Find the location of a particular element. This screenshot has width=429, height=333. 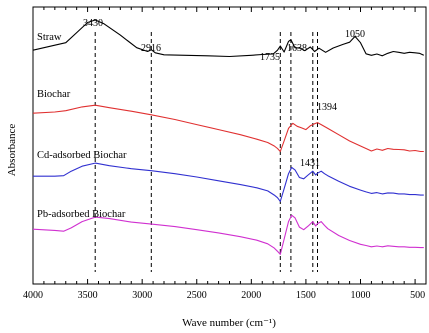

x-tick-label: 1000 is located at coordinates (361, 295).